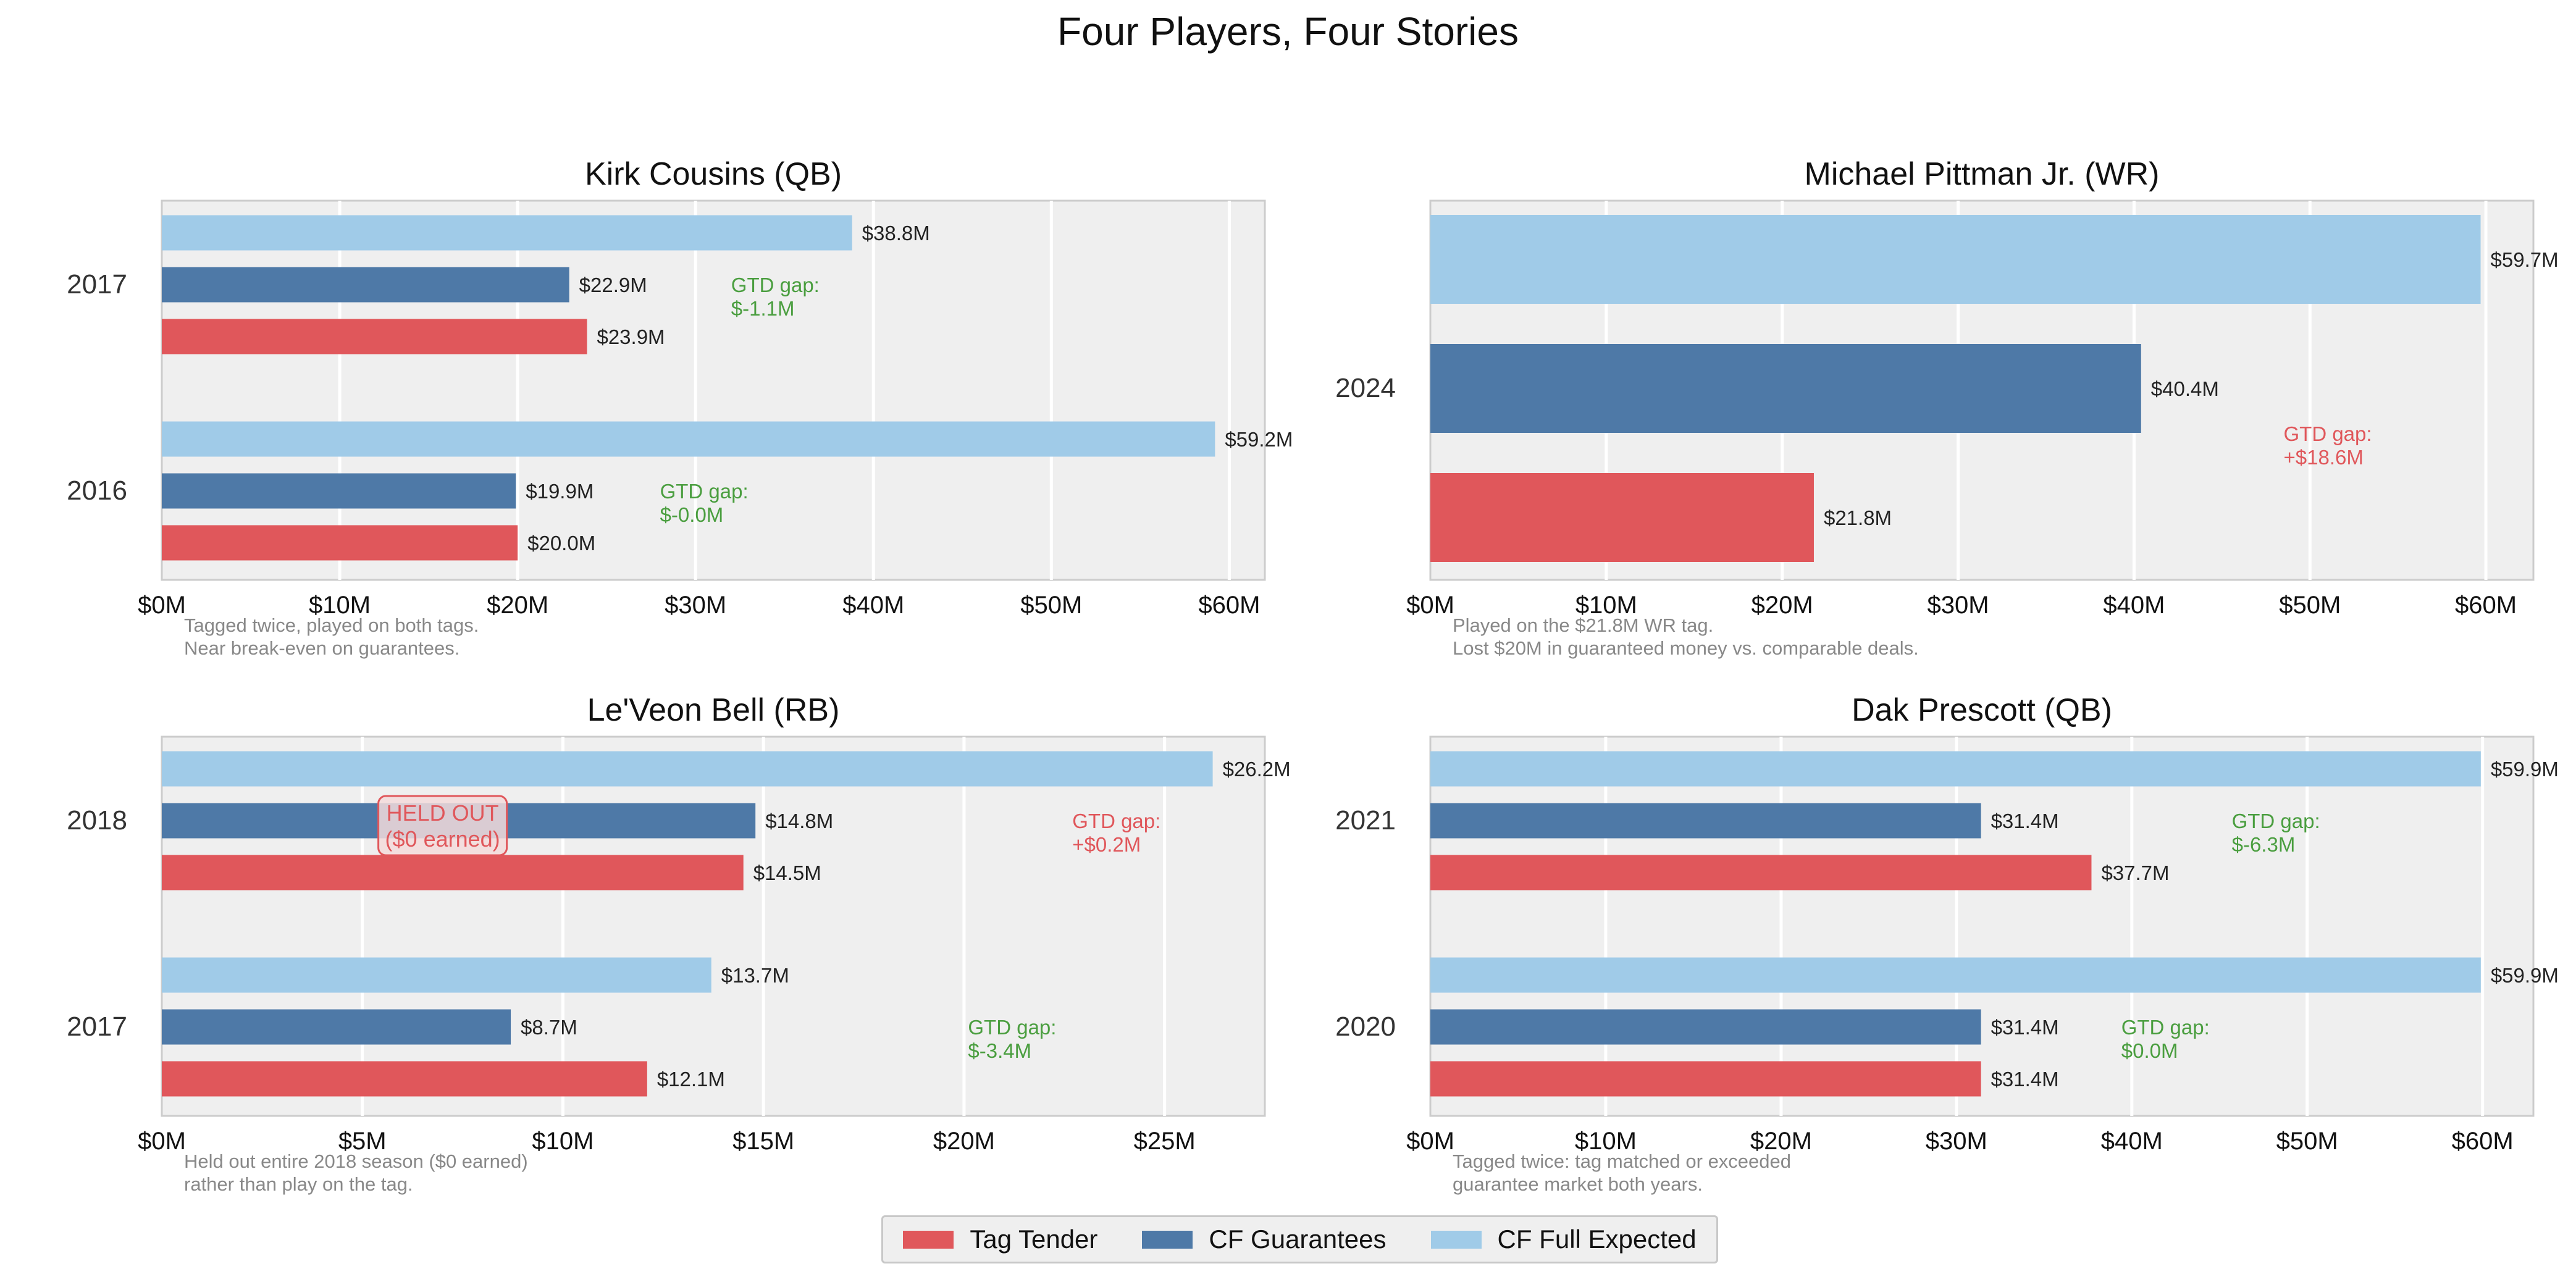 The height and width of the screenshot is (1282, 2576). I want to click on bar-cf-full-expected-2017, so click(436, 975).